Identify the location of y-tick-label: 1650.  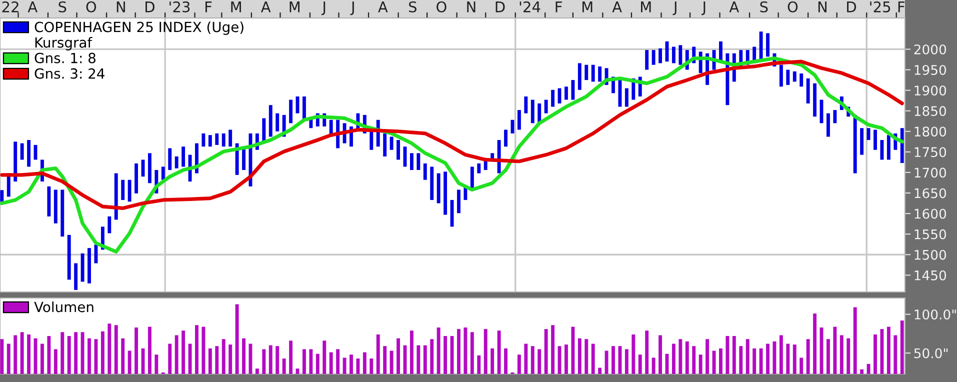
(930, 193).